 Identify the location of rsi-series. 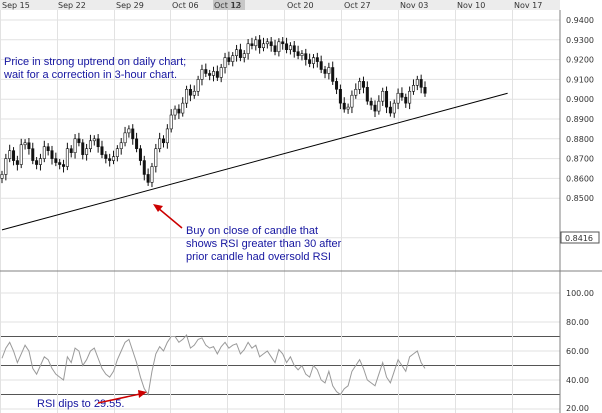
(213, 365).